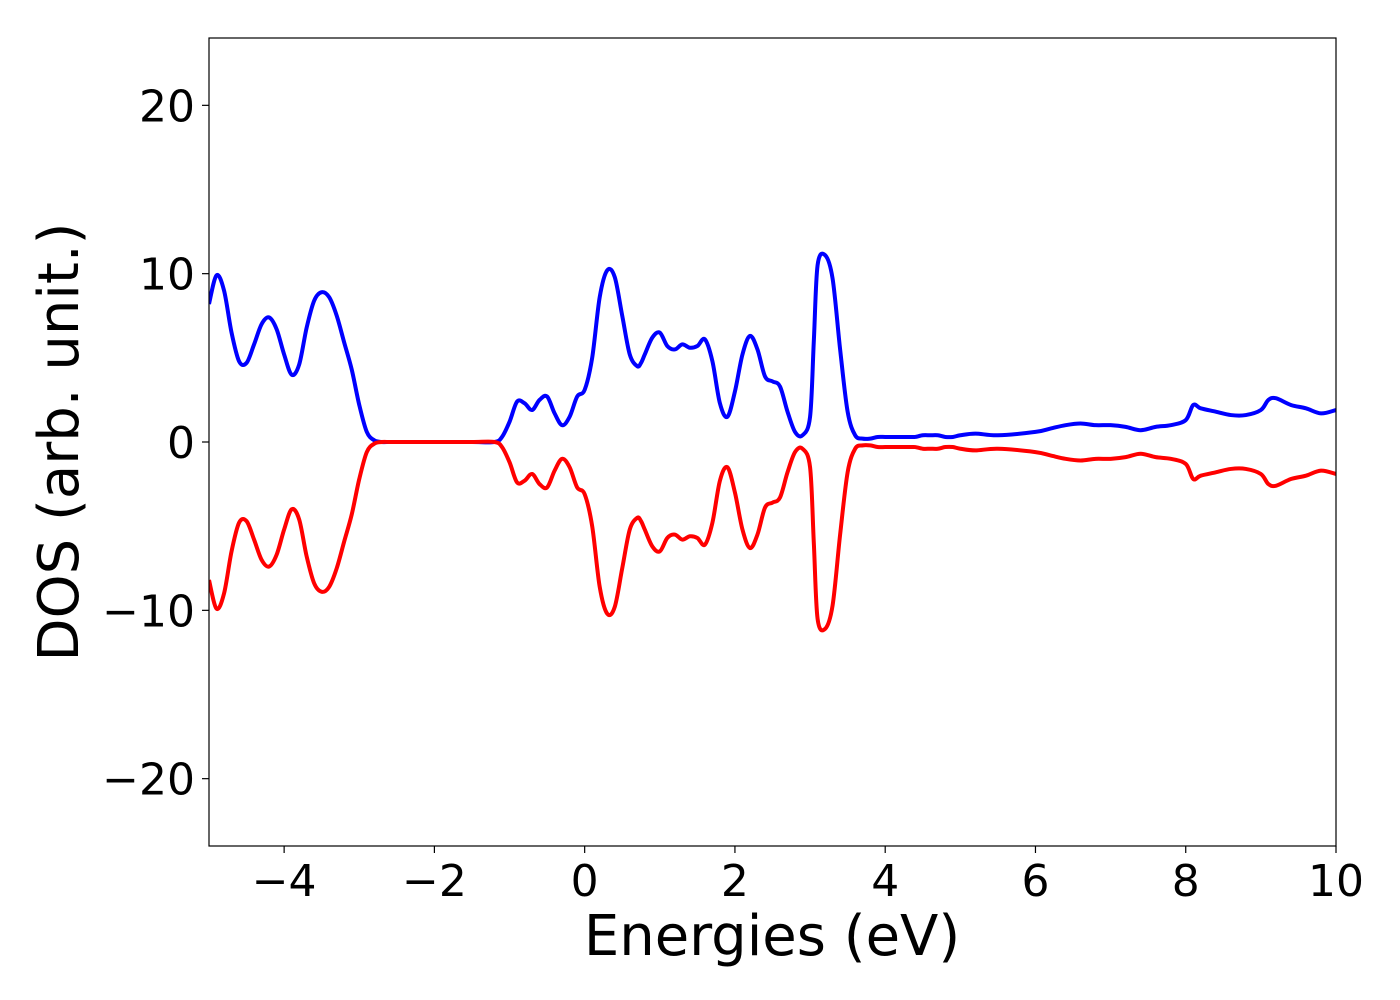 This screenshot has width=1400, height=1000. Describe the element at coordinates (434, 881) in the screenshot. I see `x-tick-label: −2` at that location.